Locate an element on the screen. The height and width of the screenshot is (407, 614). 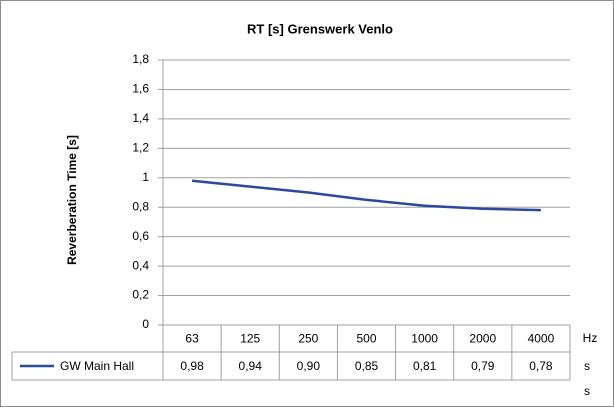
data-label: 0,90 is located at coordinates (309, 366).